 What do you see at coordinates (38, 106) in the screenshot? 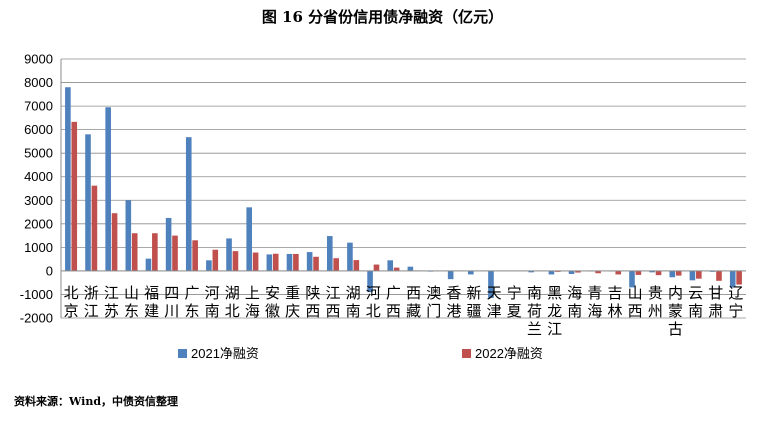
I see `y-tick-label: 7000` at bounding box center [38, 106].